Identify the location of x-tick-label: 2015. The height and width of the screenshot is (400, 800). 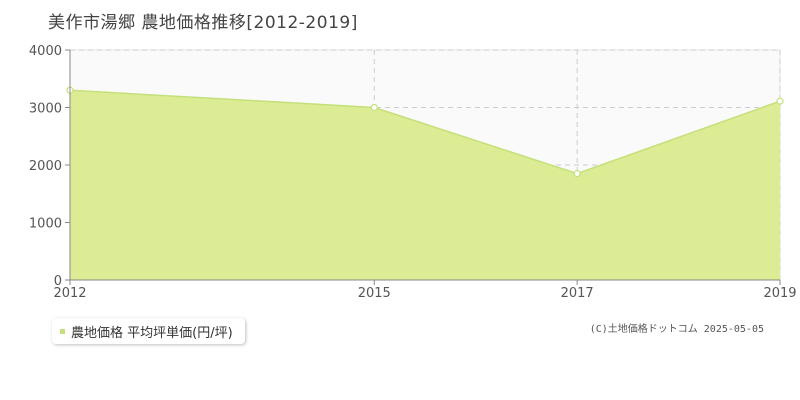
(374, 293).